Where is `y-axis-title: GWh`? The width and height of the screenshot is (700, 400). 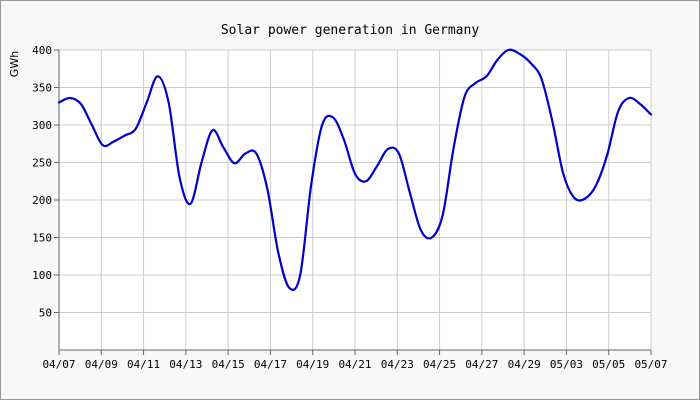
y-axis-title: GWh is located at coordinates (14, 64).